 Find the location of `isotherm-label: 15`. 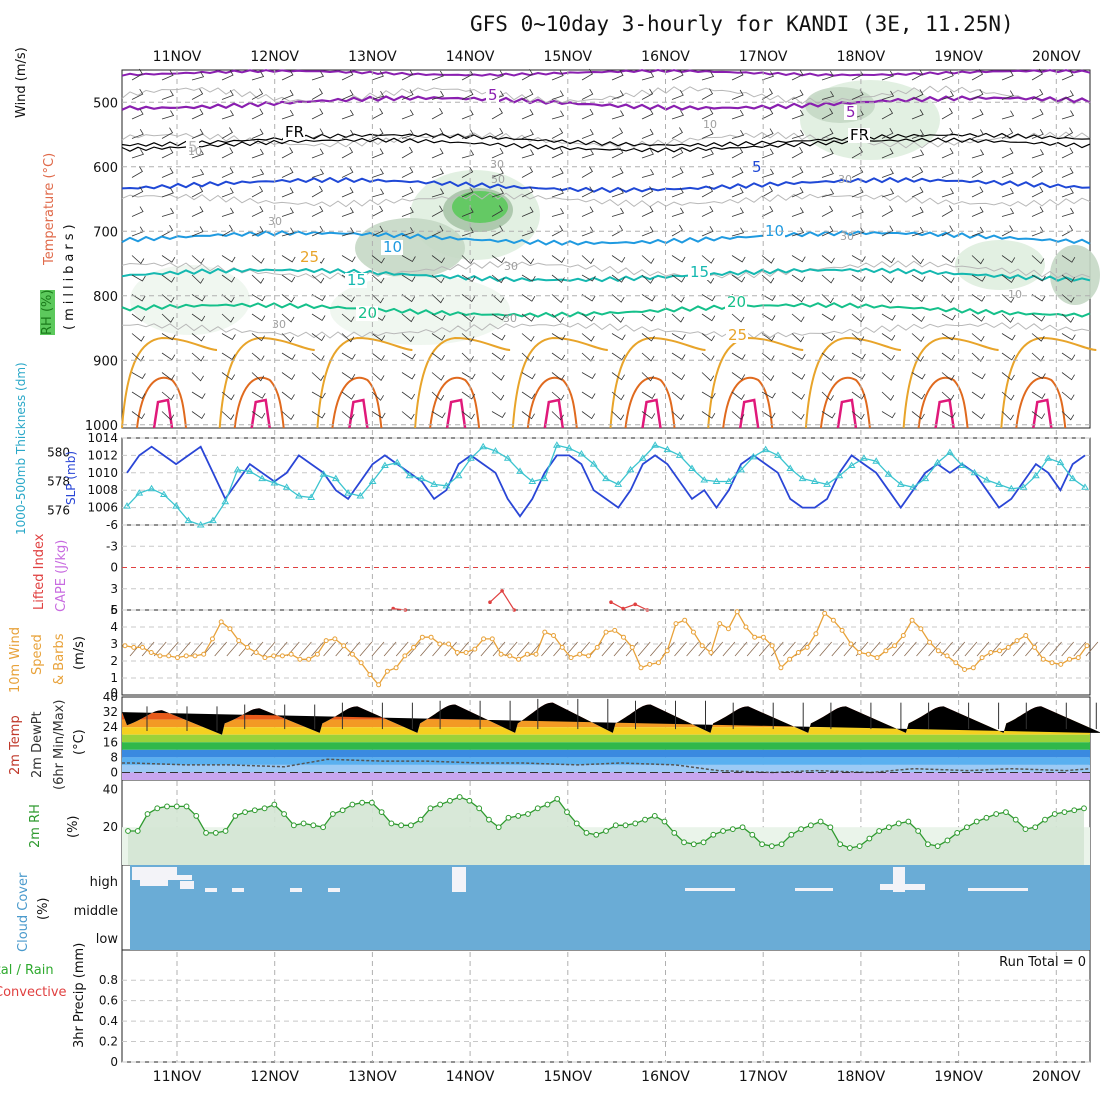

isotherm-label: 15 is located at coordinates (356, 280).